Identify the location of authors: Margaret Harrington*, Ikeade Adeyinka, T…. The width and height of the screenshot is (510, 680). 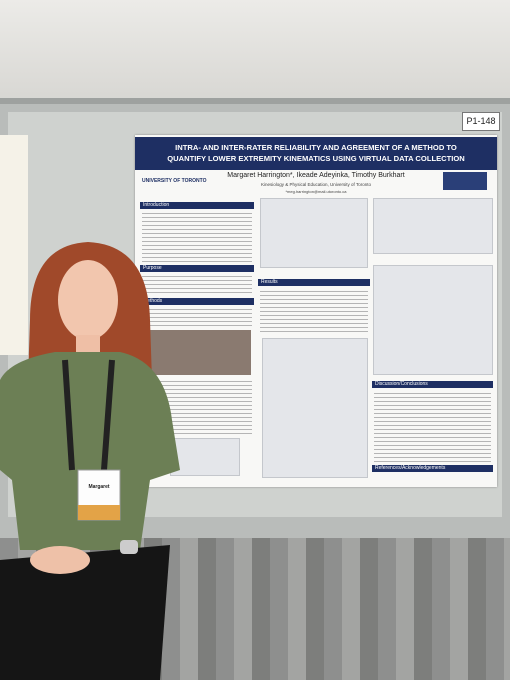
(316, 175).